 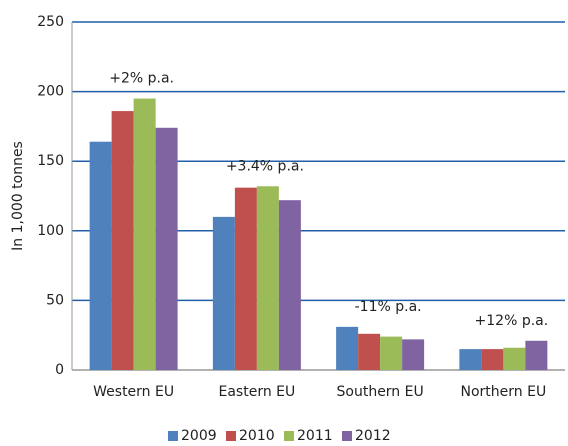 I want to click on legend-label: 2009, so click(x=199, y=436).